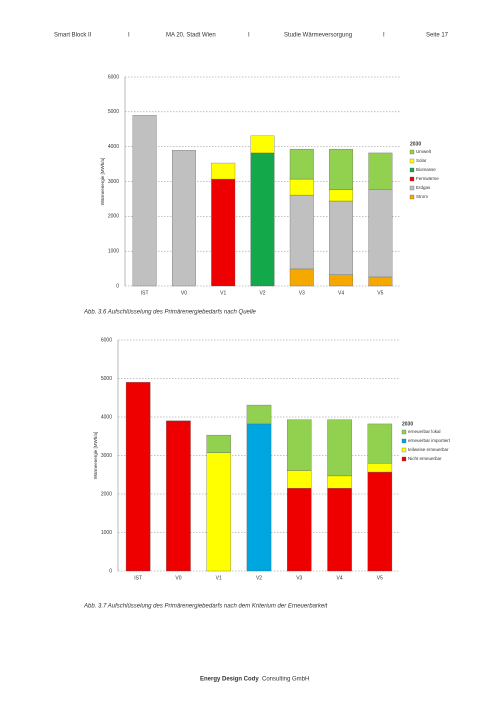 The image size is (504, 712). Describe the element at coordinates (422, 196) in the screenshot. I see `legend-label: Strom` at that location.